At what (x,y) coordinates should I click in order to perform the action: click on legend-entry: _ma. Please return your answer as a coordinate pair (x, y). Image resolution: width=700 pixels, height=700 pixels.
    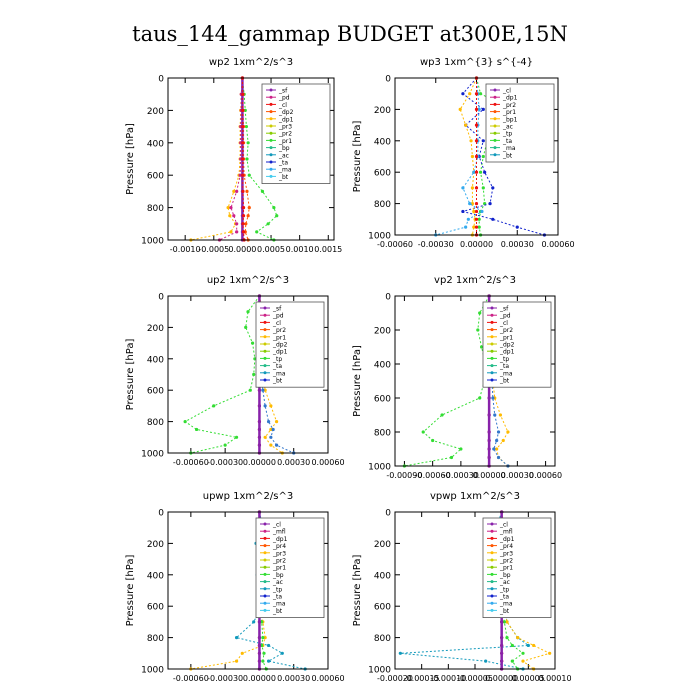
    Looking at the image, I should click on (285, 170).